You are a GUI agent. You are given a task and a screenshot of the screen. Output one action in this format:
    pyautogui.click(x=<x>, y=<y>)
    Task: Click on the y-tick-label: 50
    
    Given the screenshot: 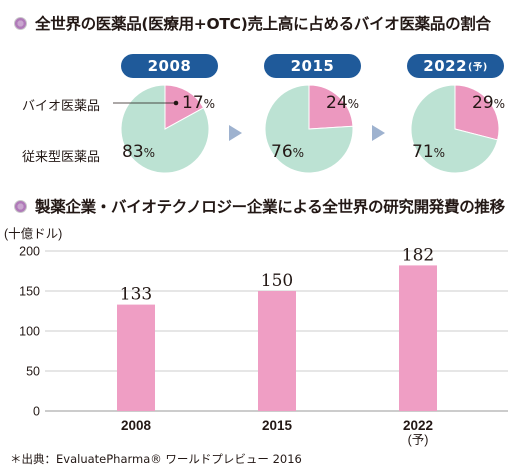 What is the action you would take?
    pyautogui.click(x=33, y=372)
    